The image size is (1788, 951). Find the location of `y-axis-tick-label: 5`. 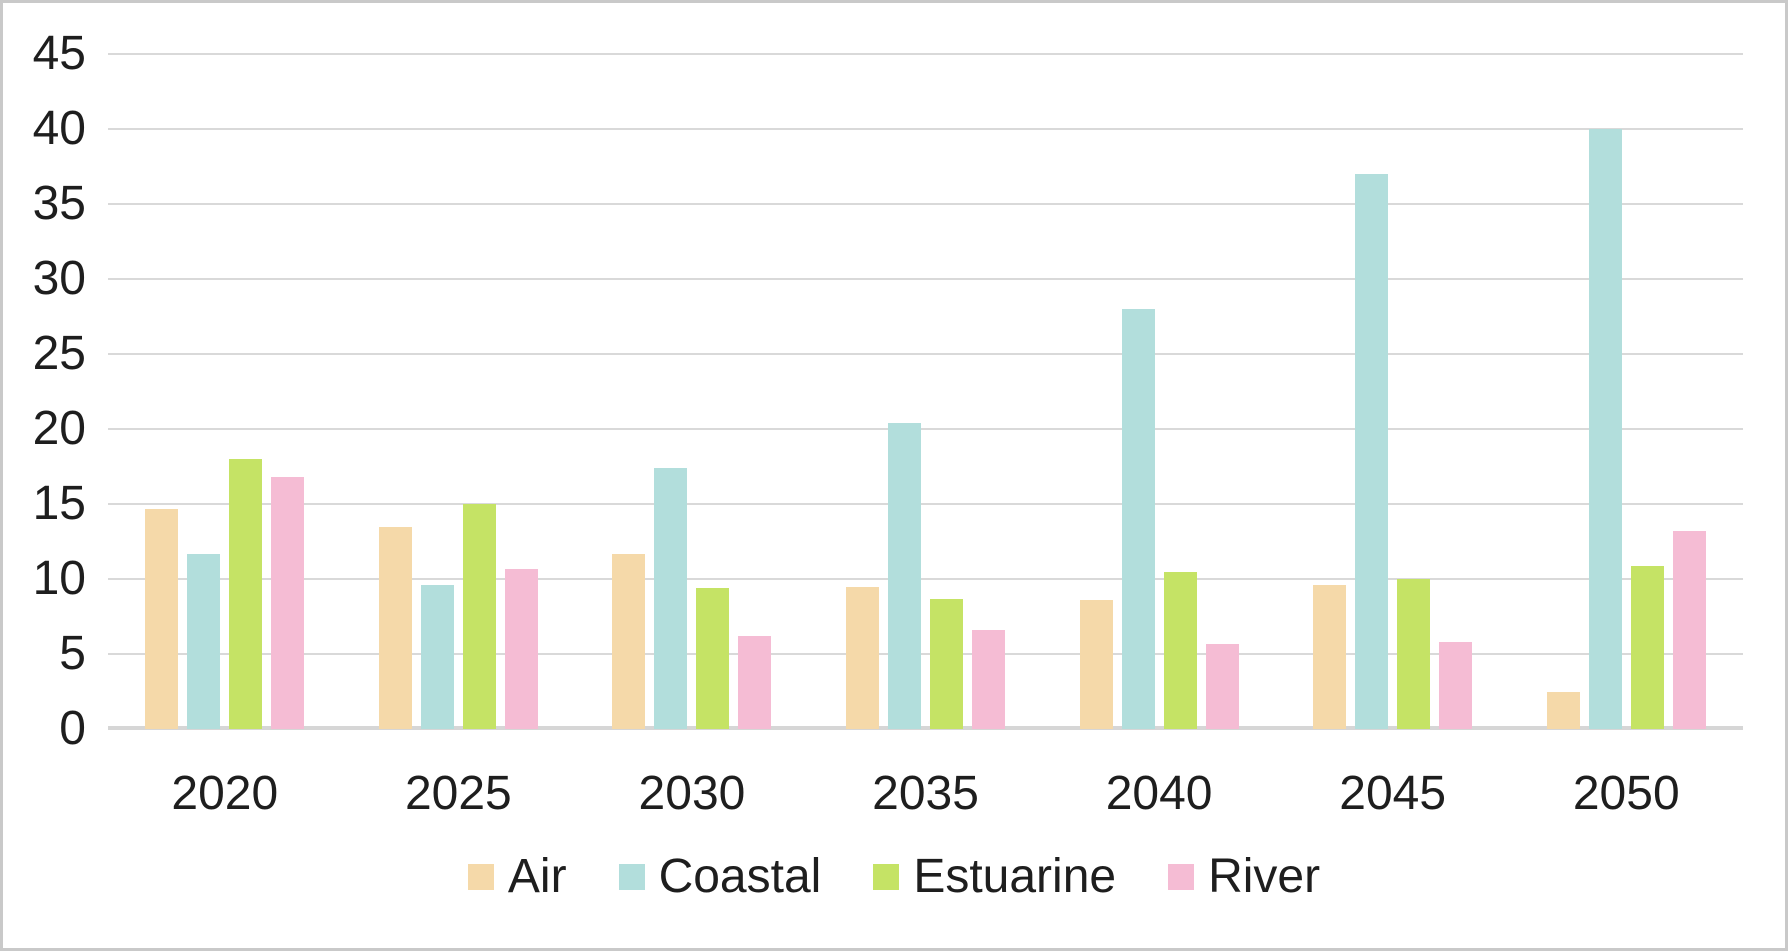

y-axis-tick-label: 5 is located at coordinates (72, 654).